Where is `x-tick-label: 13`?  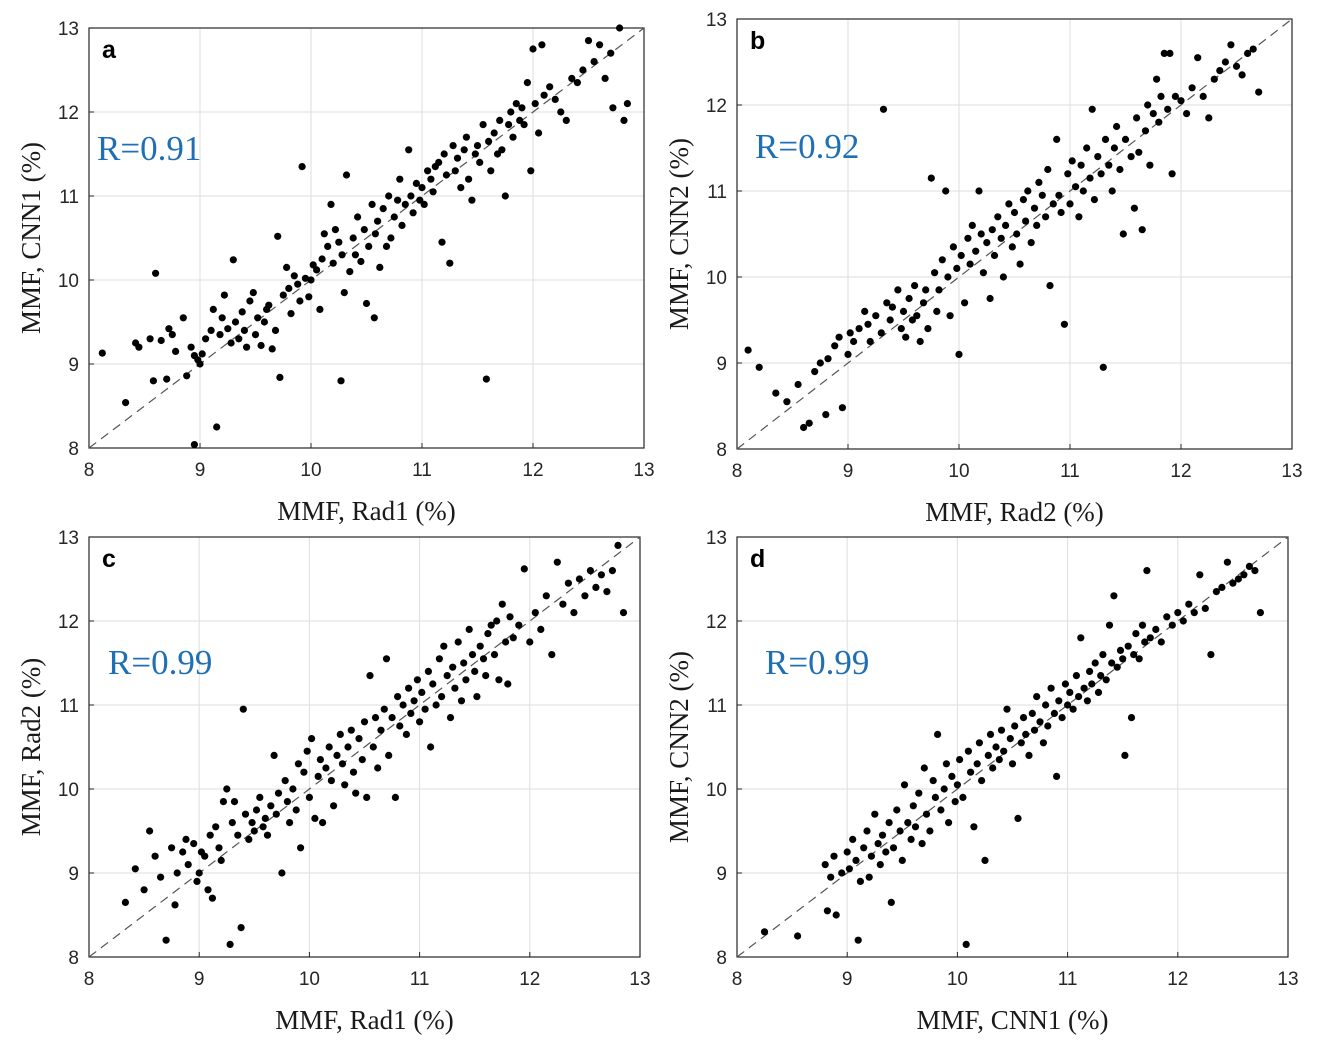 x-tick-label: 13 is located at coordinates (1291, 471).